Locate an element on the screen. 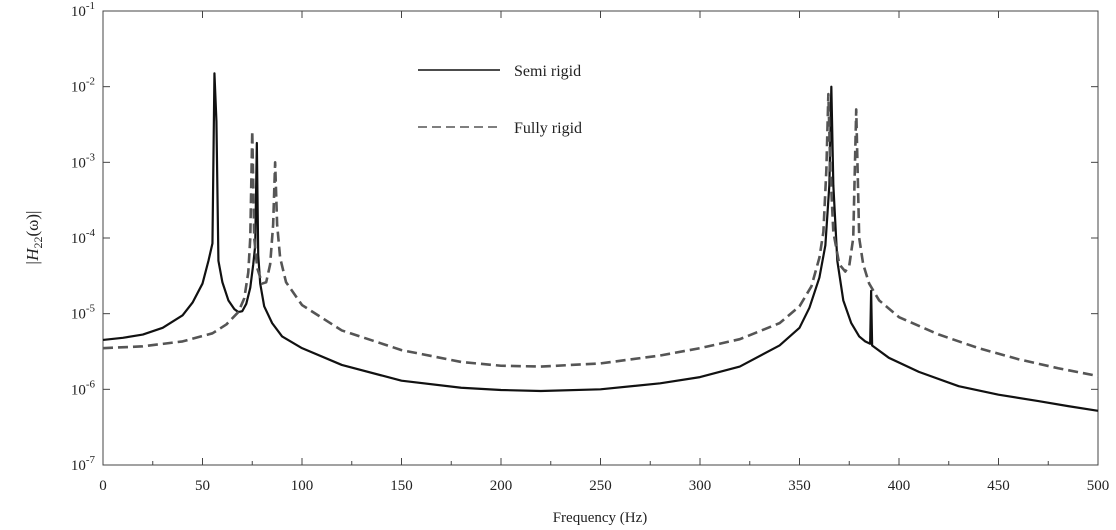 Image resolution: width=1116 pixels, height=530 pixels. legend-label-semi-rigid: Semi rigid is located at coordinates (547, 71).